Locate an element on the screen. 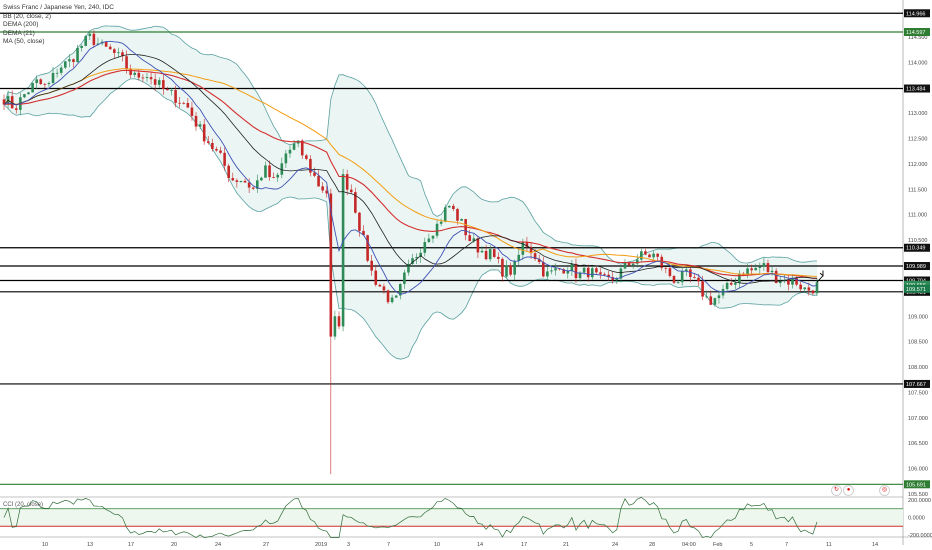 This screenshot has height=550, width=932. last-price-label: 109.571 is located at coordinates (916, 290).